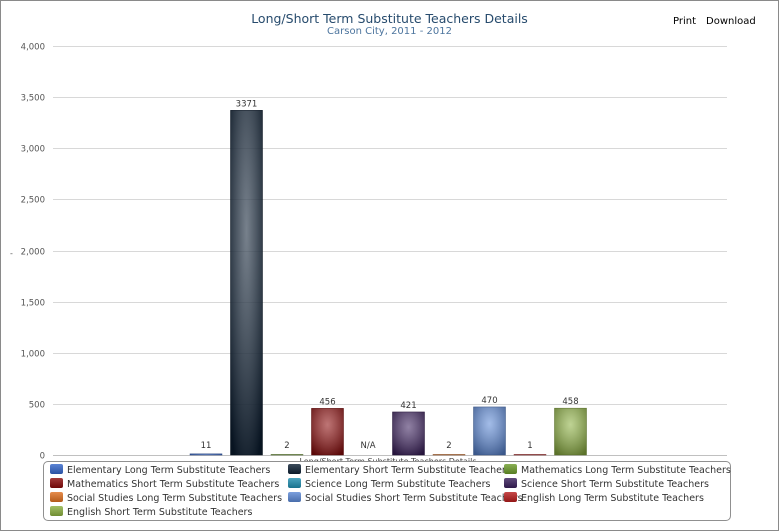  I want to click on data-label: 458, so click(570, 402).